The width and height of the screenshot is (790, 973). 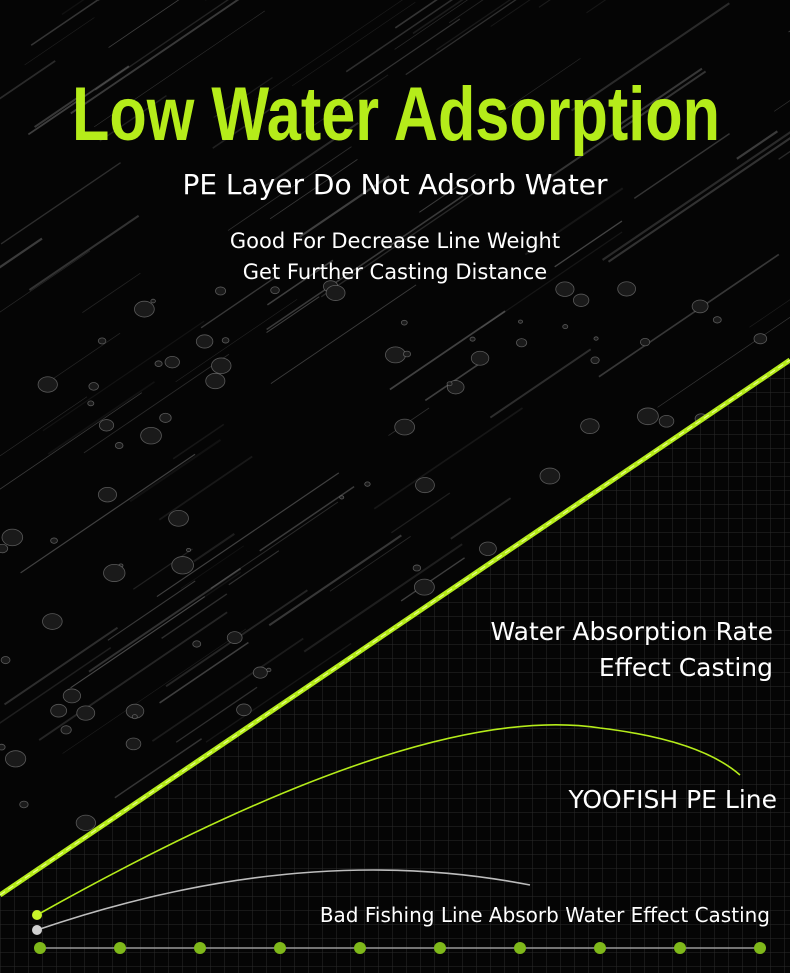 I want to click on description-line: Good For Decrease Line Weight, so click(x=395, y=241).